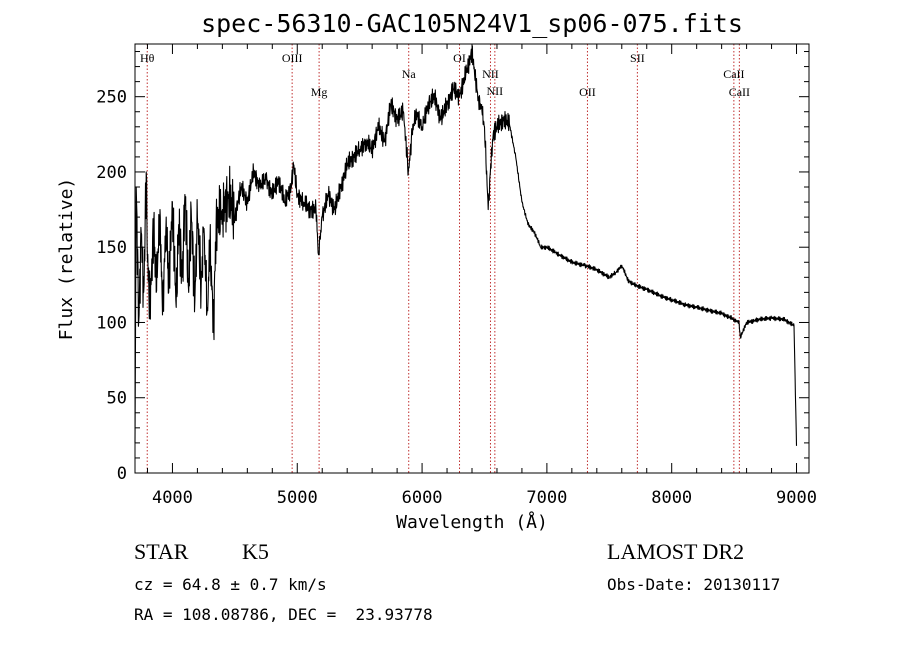  What do you see at coordinates (546, 498) in the screenshot?
I see `x-tick-label: 7000` at bounding box center [546, 498].